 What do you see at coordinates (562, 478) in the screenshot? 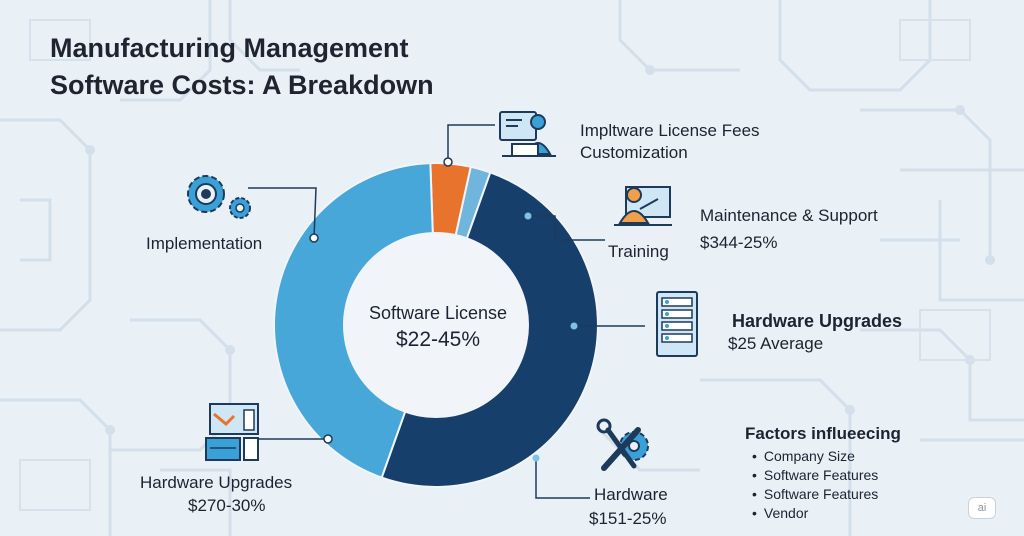
I see `leader-line-hardware` at bounding box center [562, 478].